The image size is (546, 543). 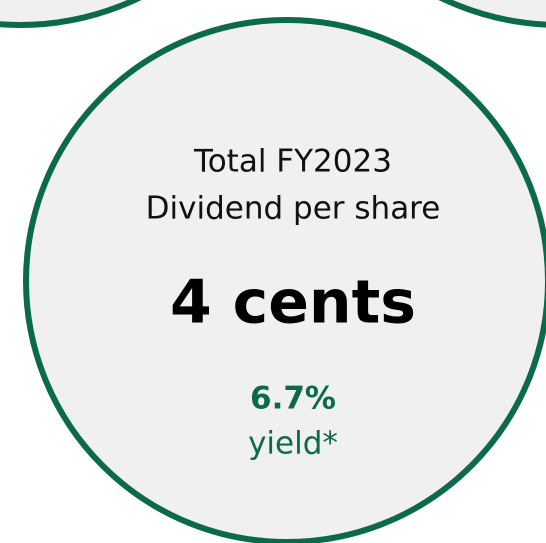 What do you see at coordinates (293, 209) in the screenshot?
I see `label-line: Dividend per share` at bounding box center [293, 209].